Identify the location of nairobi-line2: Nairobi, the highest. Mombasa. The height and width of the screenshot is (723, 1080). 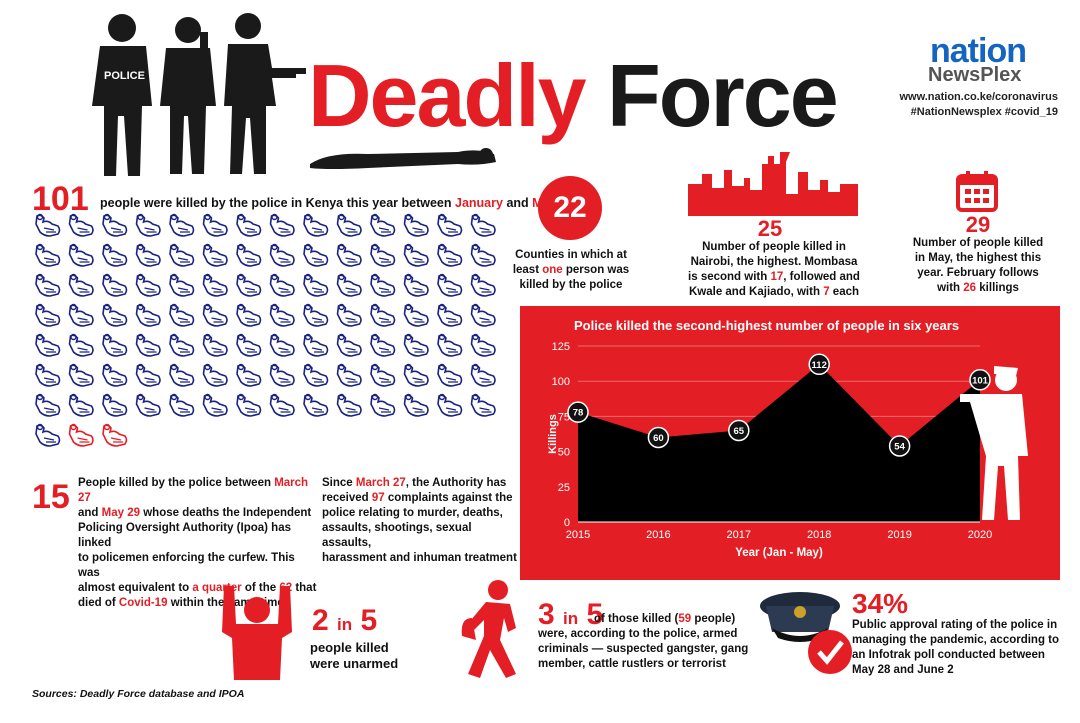
(774, 262).